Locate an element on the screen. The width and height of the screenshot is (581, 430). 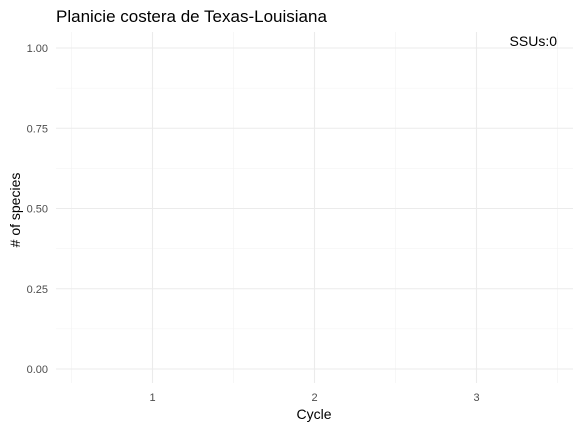
y-tick-label: 0.00 is located at coordinates (37, 370).